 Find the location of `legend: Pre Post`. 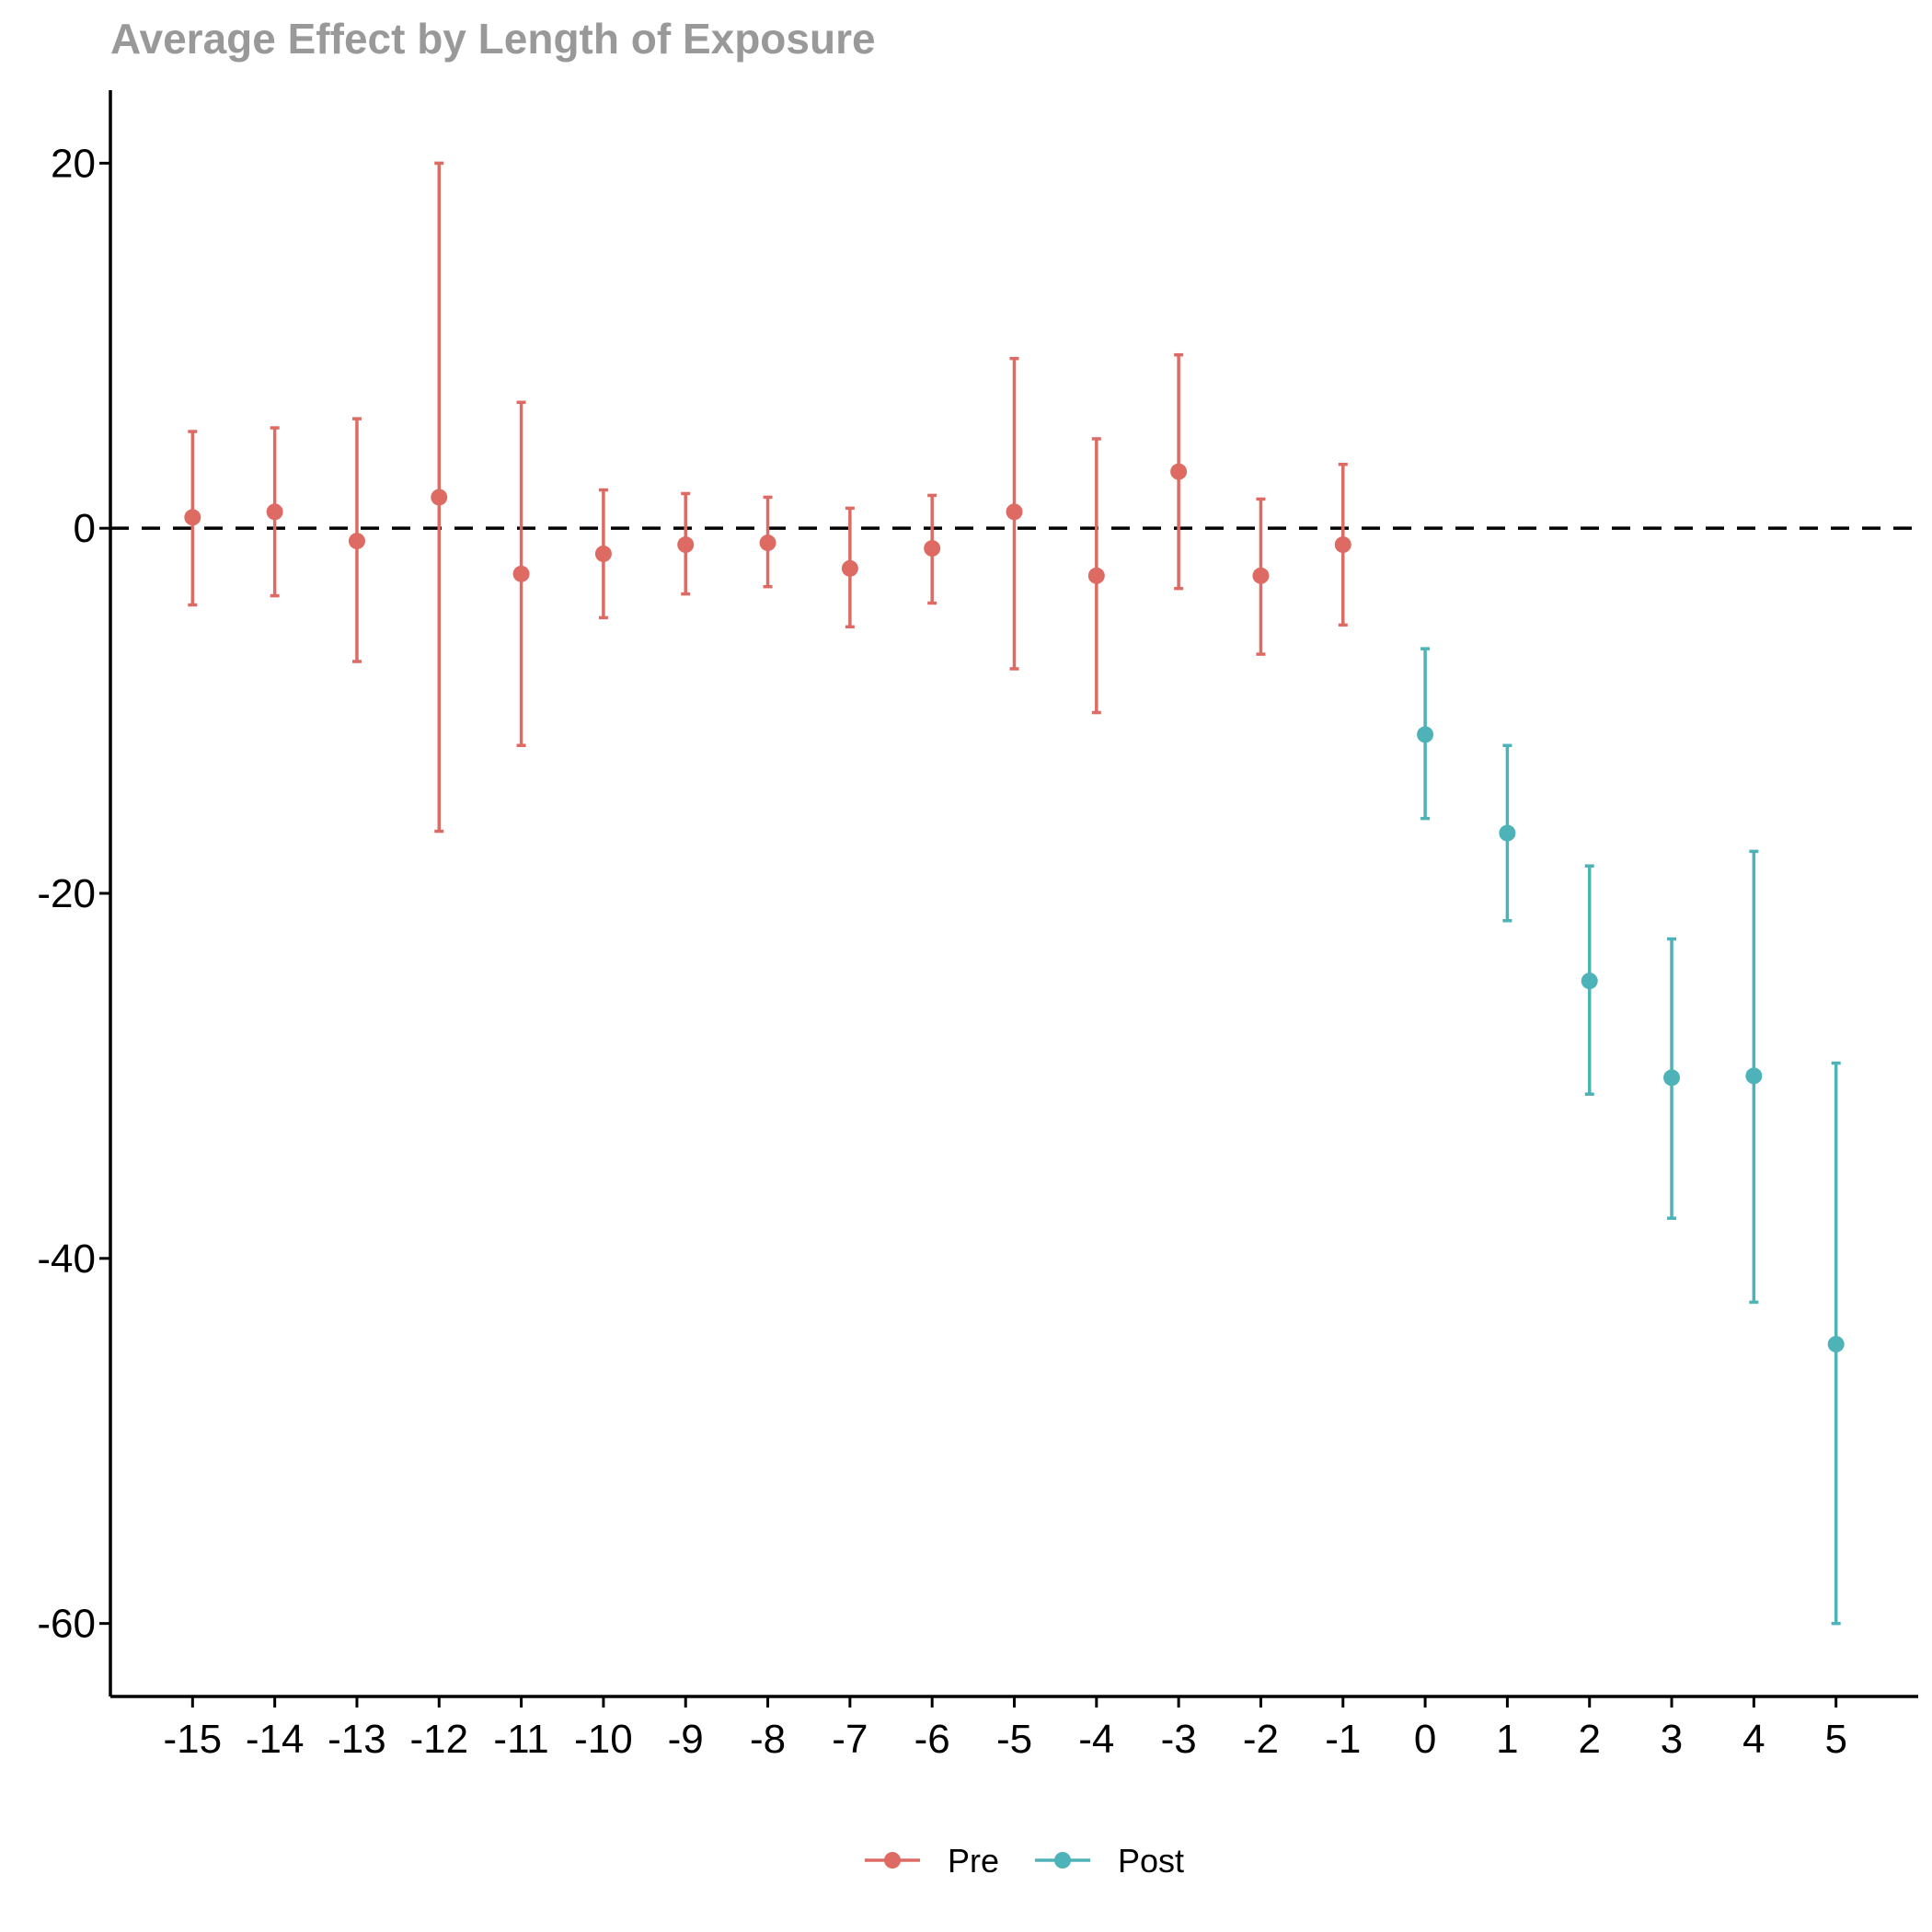

legend: Pre Post is located at coordinates (1024, 1861).